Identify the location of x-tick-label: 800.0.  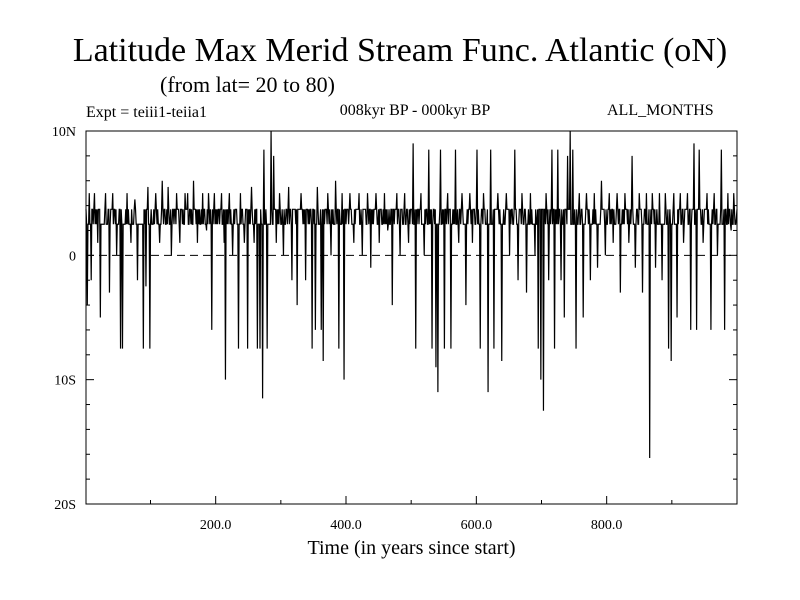
(607, 525).